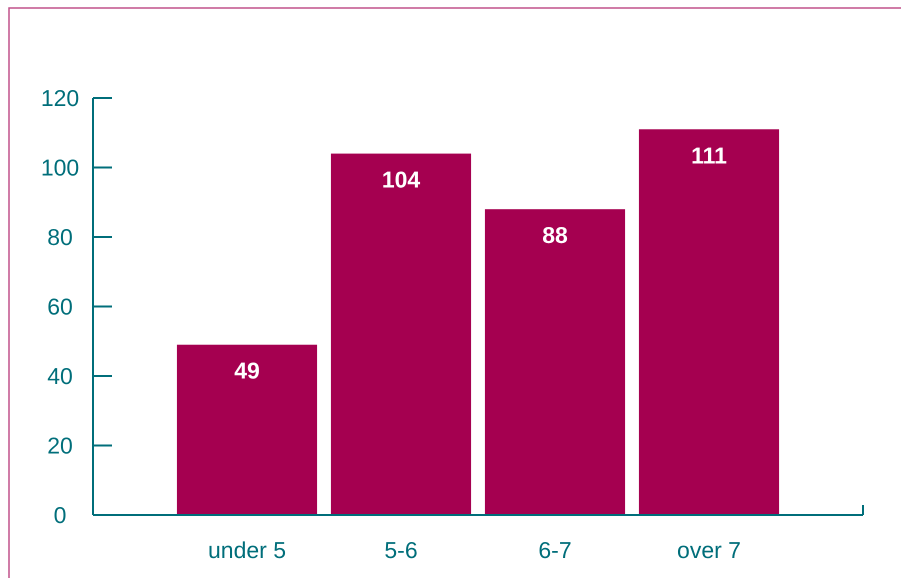 This screenshot has width=901, height=578. I want to click on x-tick-label: 5-6, so click(401, 550).